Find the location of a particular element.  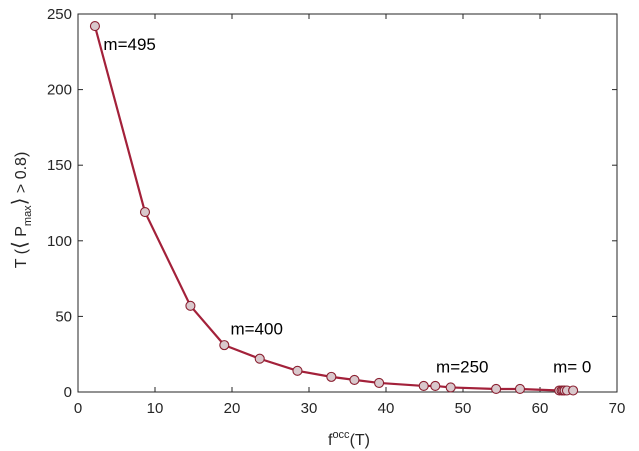

x-tick-label: 10 is located at coordinates (155, 408).